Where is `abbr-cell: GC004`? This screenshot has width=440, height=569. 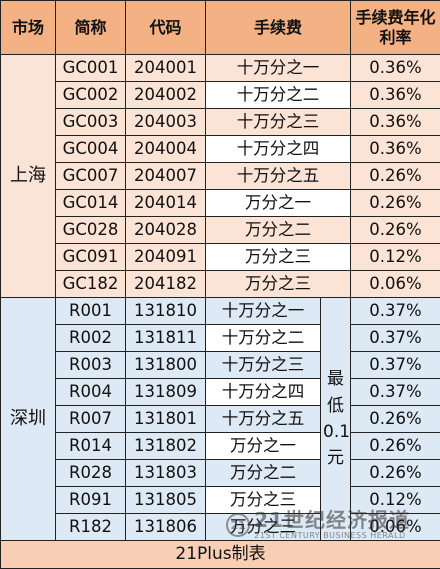 abbr-cell: GC004 is located at coordinates (91, 149).